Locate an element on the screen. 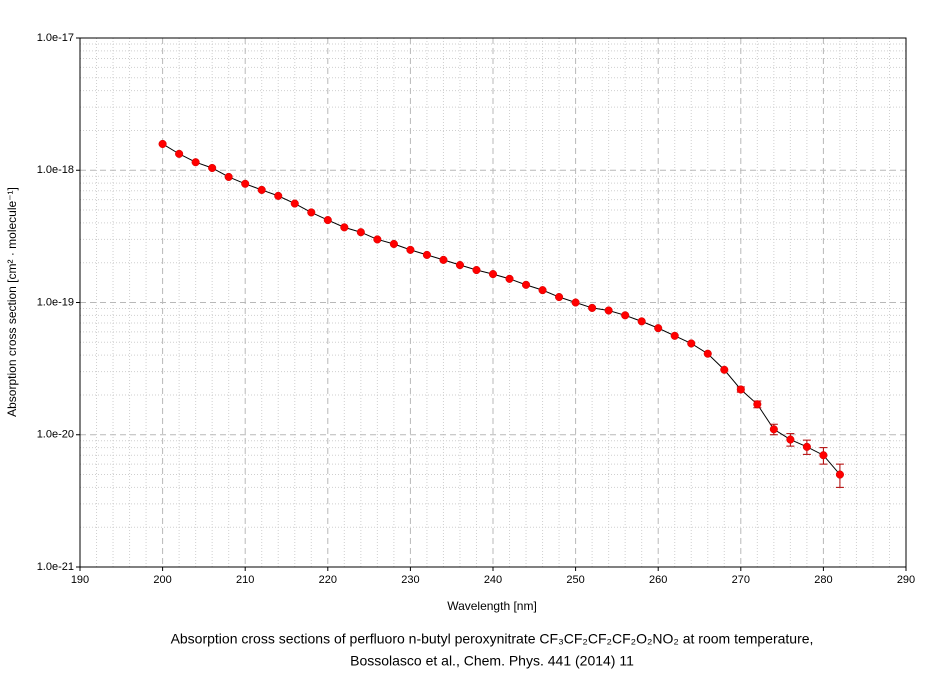 The height and width of the screenshot is (673, 944). y-tick-label: 1.0e-21 is located at coordinates (55, 567).